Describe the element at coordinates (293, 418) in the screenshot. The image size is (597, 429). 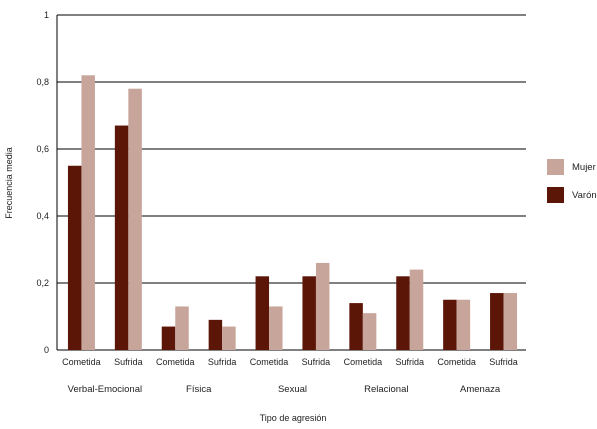
I see `x-axis-title: Tipo de agresión` at that location.